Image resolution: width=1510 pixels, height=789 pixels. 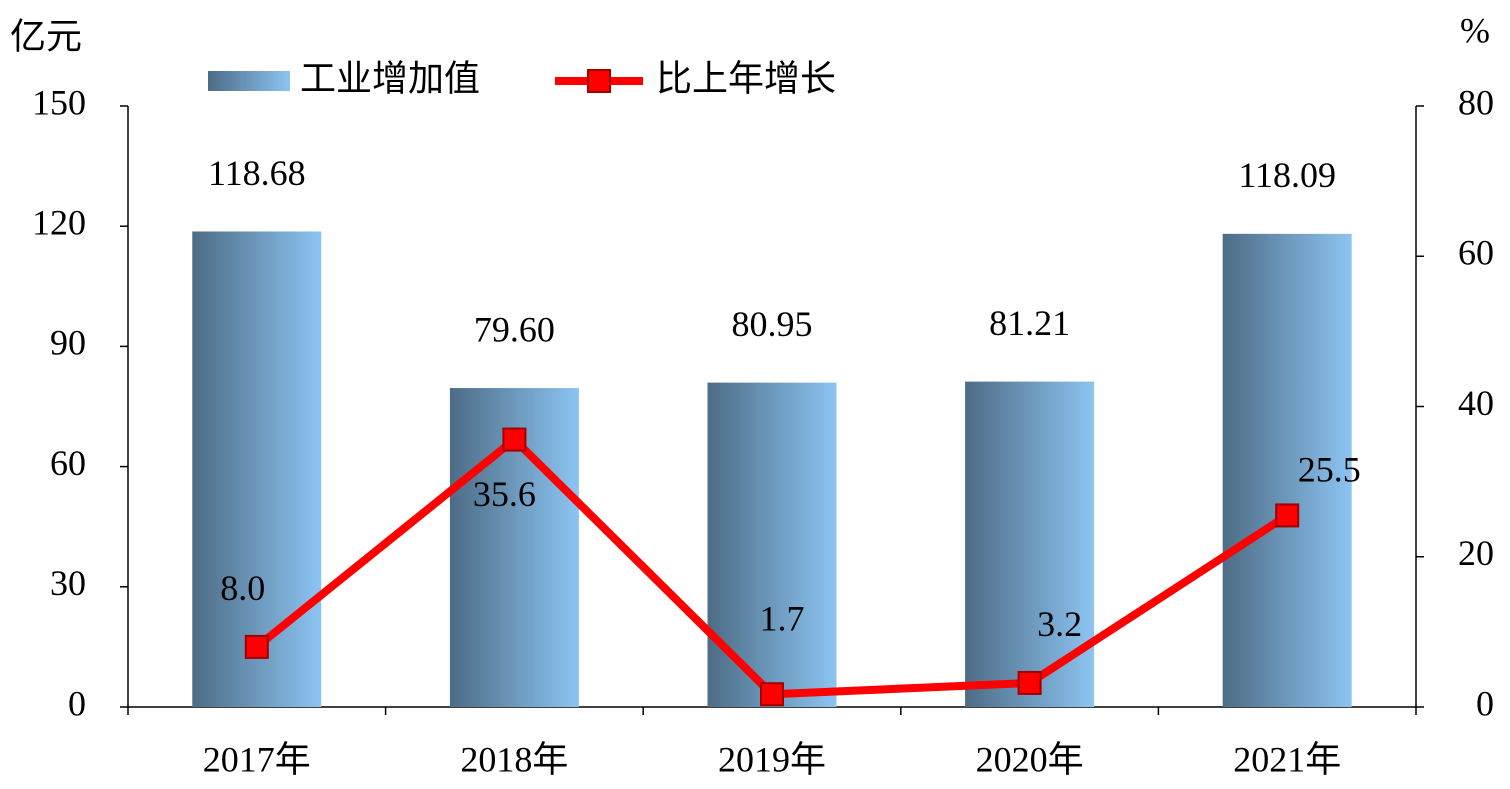 I want to click on bar-value-label: 80.95, so click(x=772, y=324).